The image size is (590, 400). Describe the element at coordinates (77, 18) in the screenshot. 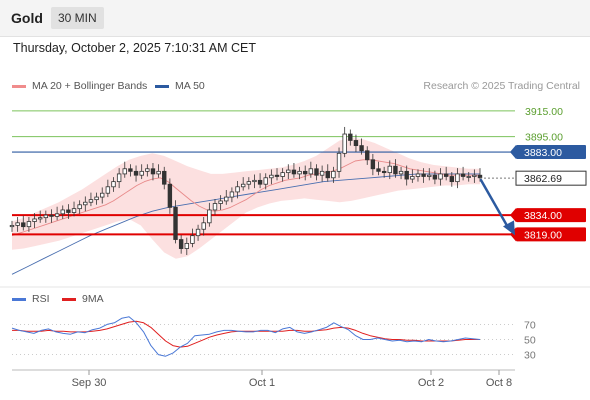

I see `timeframe-badge: 30 MIN` at that location.